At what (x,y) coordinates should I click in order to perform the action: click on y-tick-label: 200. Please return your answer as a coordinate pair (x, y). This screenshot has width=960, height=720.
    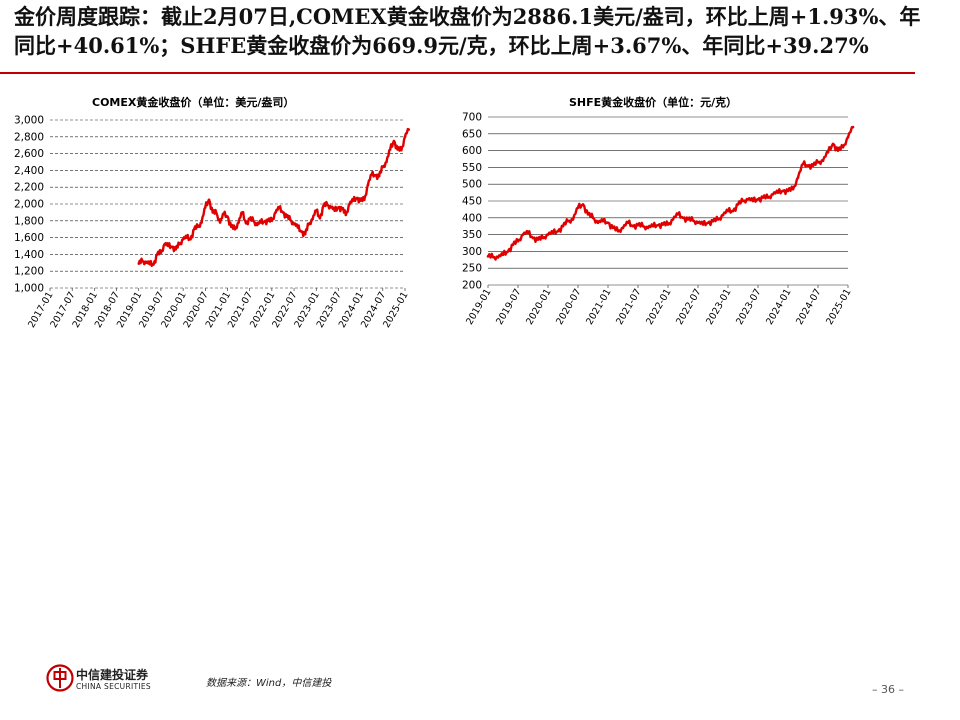
    Looking at the image, I should click on (472, 286).